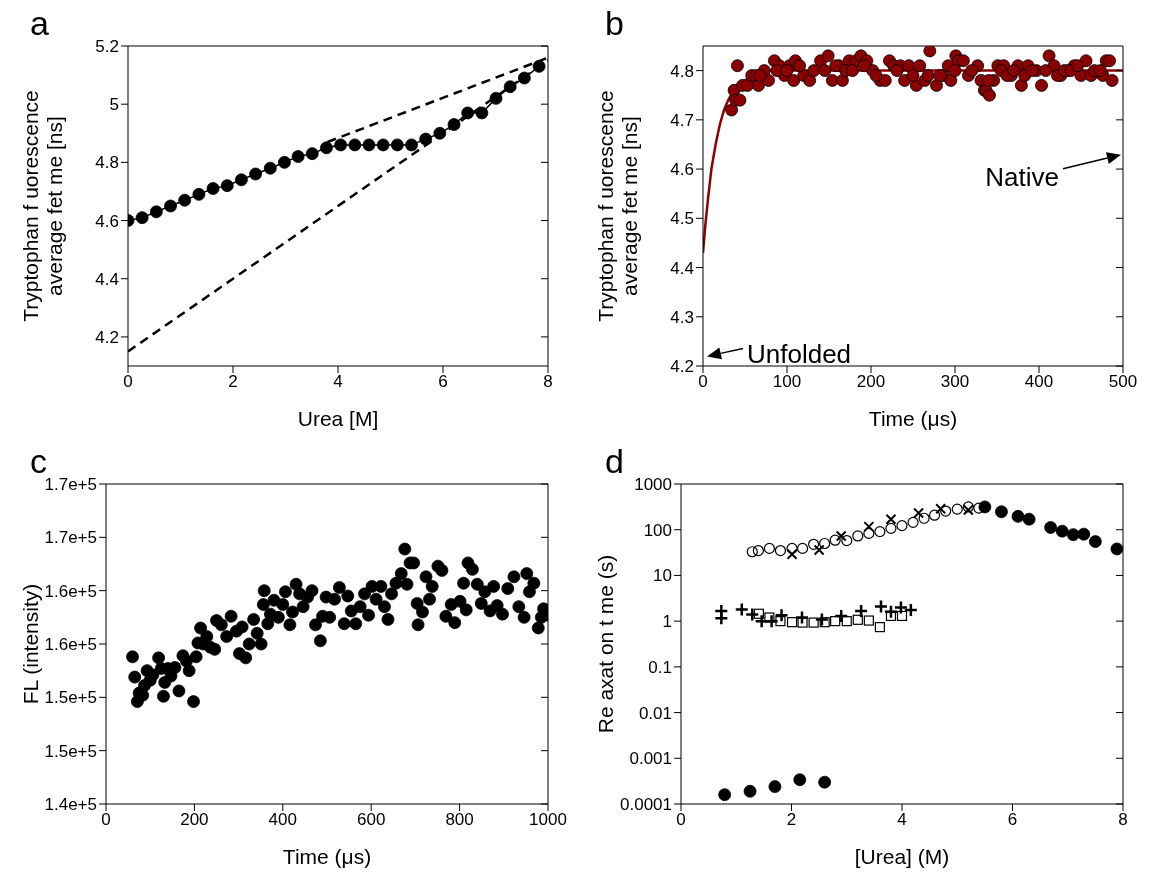 The height and width of the screenshot is (873, 1149). Describe the element at coordinates (459, 820) in the screenshot. I see `x-tick-label: 800` at that location.